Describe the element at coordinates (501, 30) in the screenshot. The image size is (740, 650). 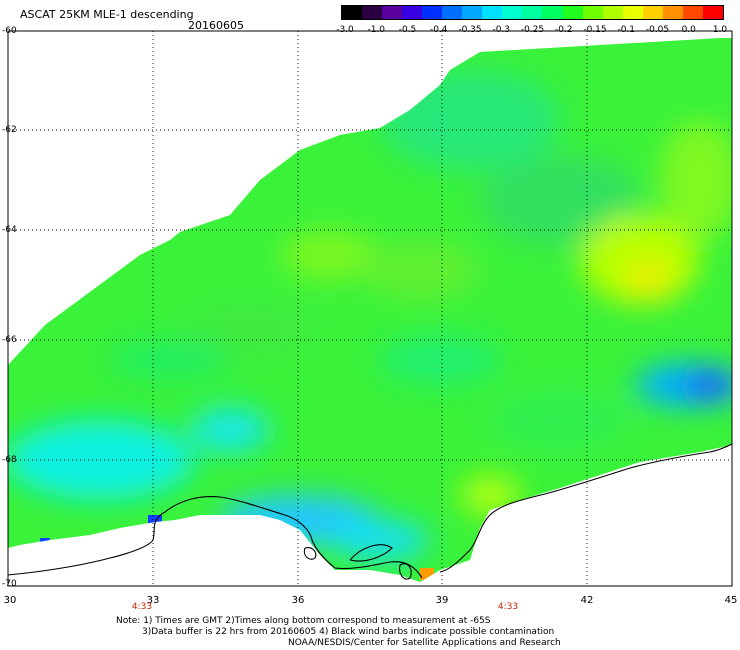
I see `colorbar-tick-label: -0.3` at that location.